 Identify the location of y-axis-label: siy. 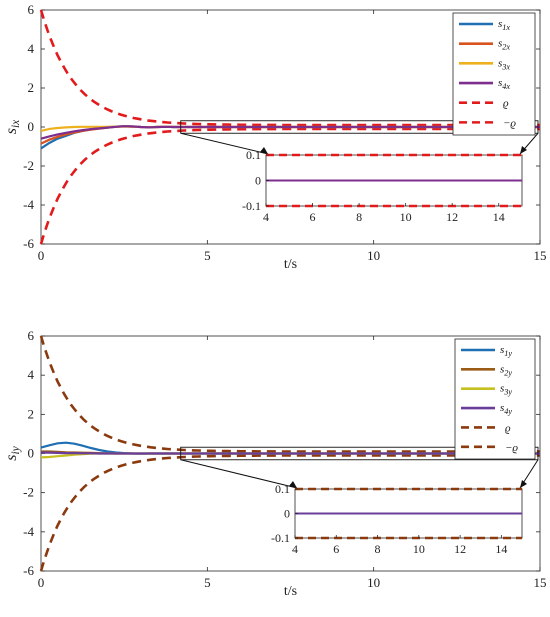
(12, 452).